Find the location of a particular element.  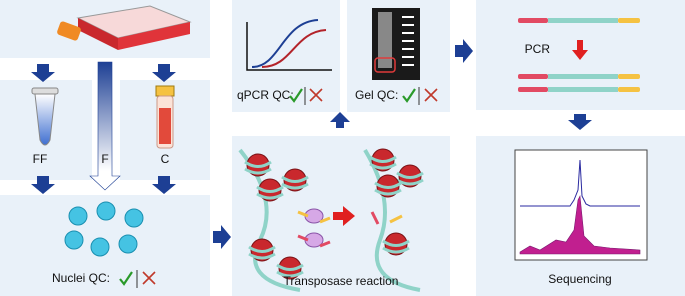

step-label: Sequencing is located at coordinates (579, 279).